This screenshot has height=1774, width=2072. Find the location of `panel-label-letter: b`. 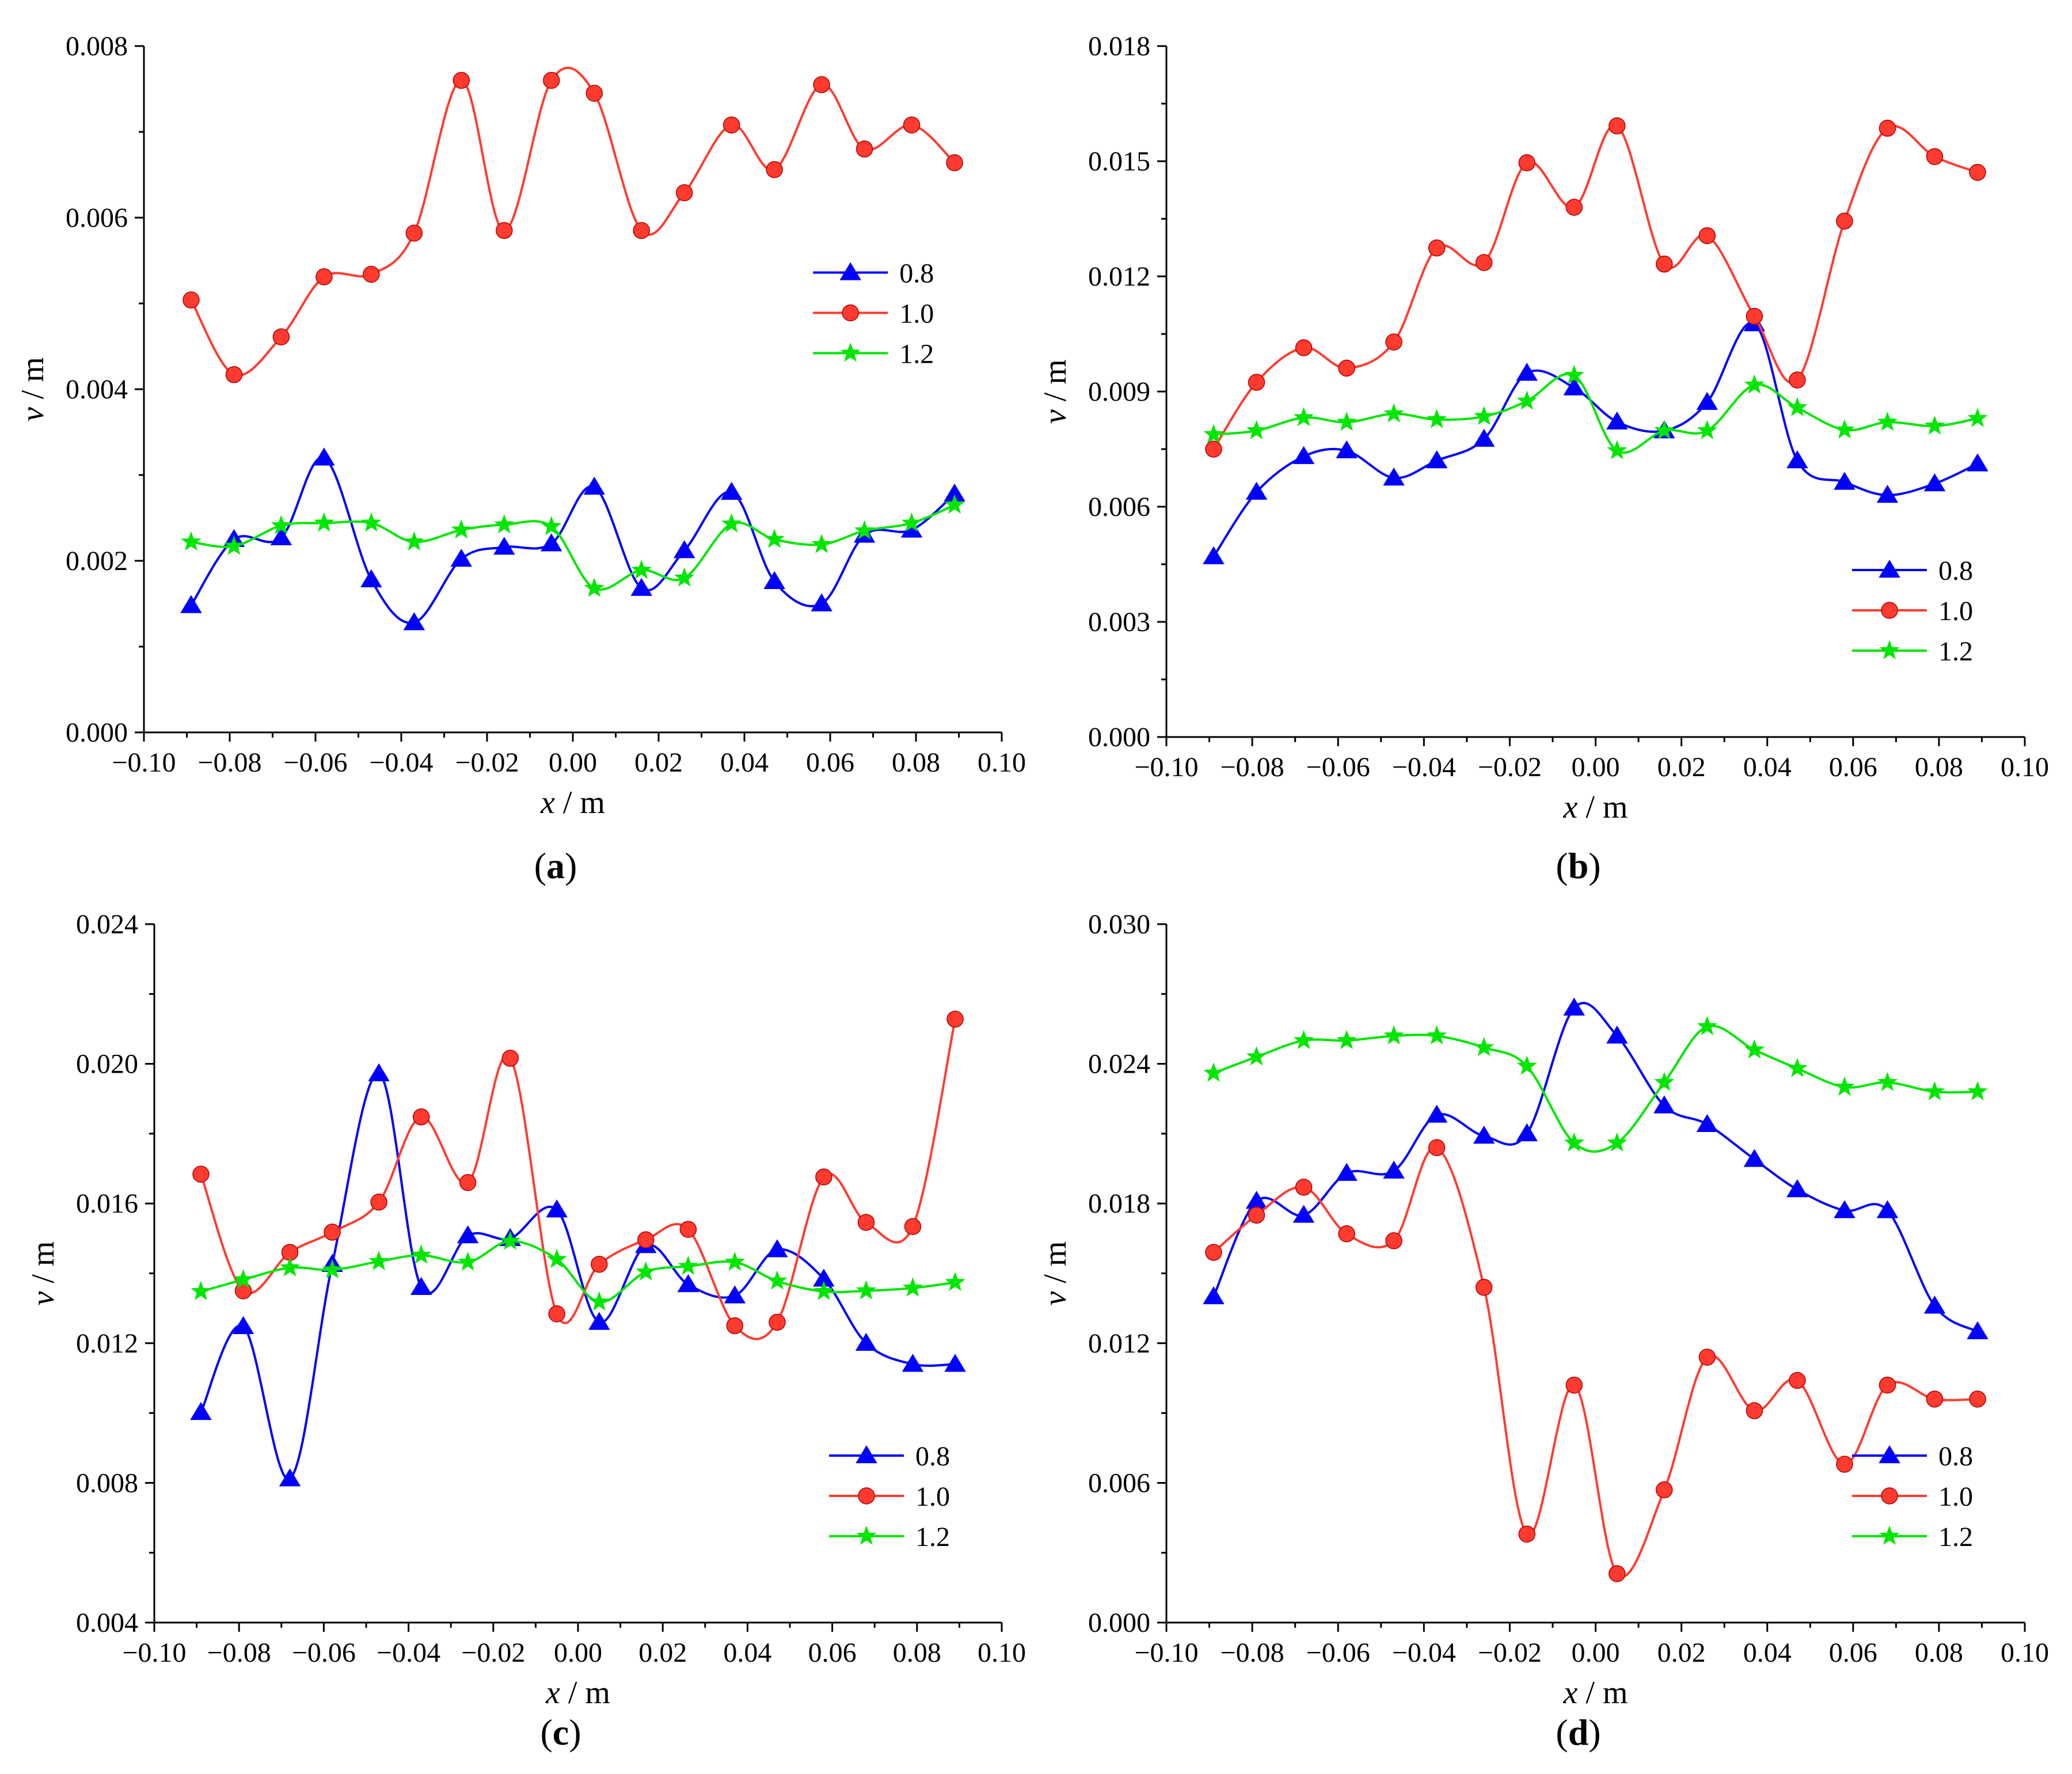

panel-label-letter: b is located at coordinates (1578, 865).